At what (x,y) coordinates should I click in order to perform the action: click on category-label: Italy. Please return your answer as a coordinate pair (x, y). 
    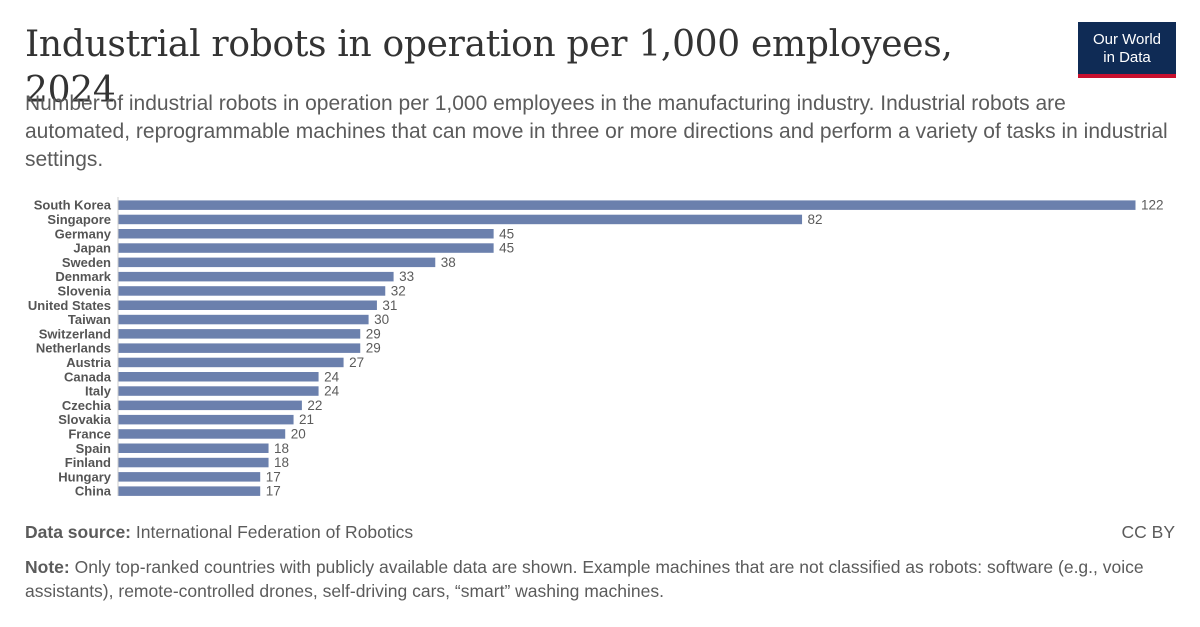
    Looking at the image, I should click on (98, 391).